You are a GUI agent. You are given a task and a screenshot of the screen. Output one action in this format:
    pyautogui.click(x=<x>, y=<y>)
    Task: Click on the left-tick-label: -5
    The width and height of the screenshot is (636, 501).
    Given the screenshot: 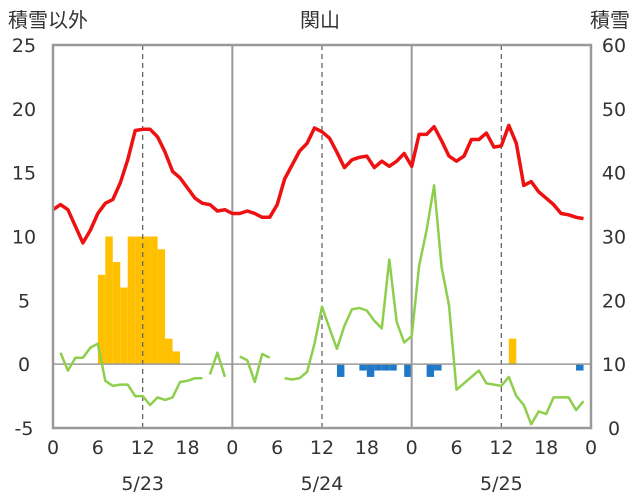 What is the action you would take?
    pyautogui.click(x=24, y=429)
    